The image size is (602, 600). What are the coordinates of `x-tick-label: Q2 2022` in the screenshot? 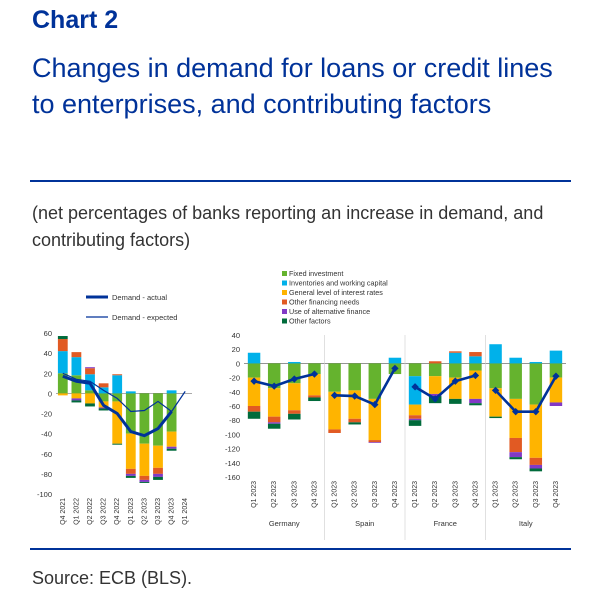 It's located at (90, 511).